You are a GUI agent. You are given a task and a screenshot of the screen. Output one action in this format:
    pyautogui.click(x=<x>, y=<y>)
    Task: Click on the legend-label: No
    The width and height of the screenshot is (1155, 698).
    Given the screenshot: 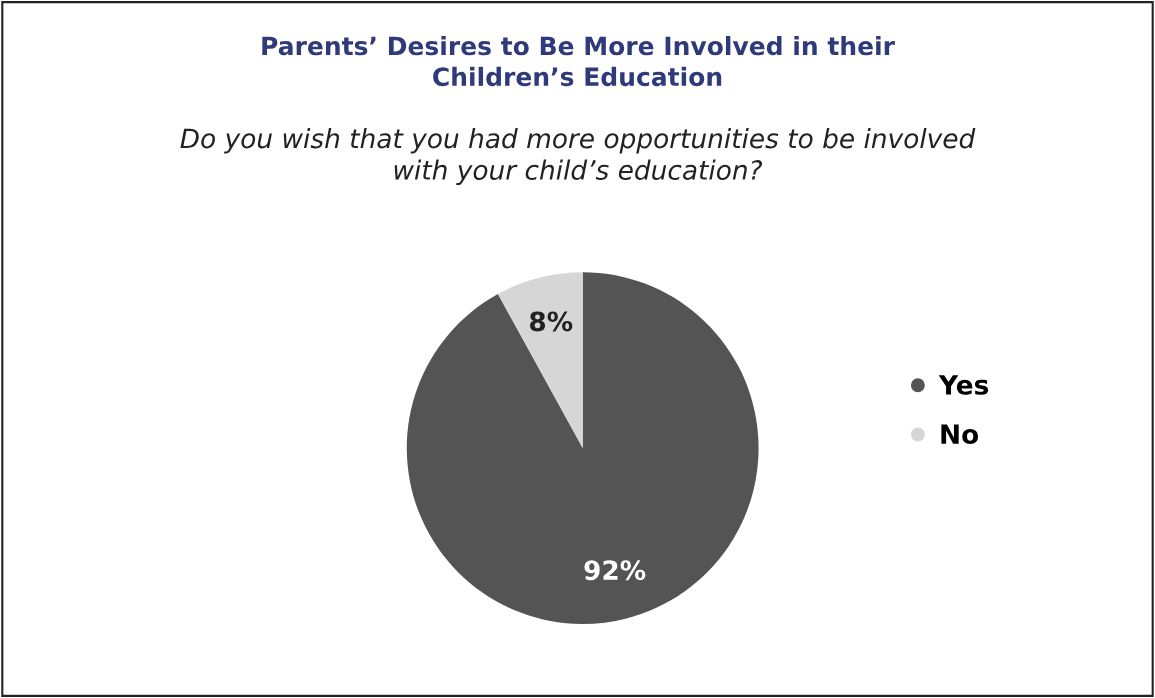 What is the action you would take?
    pyautogui.click(x=960, y=434)
    